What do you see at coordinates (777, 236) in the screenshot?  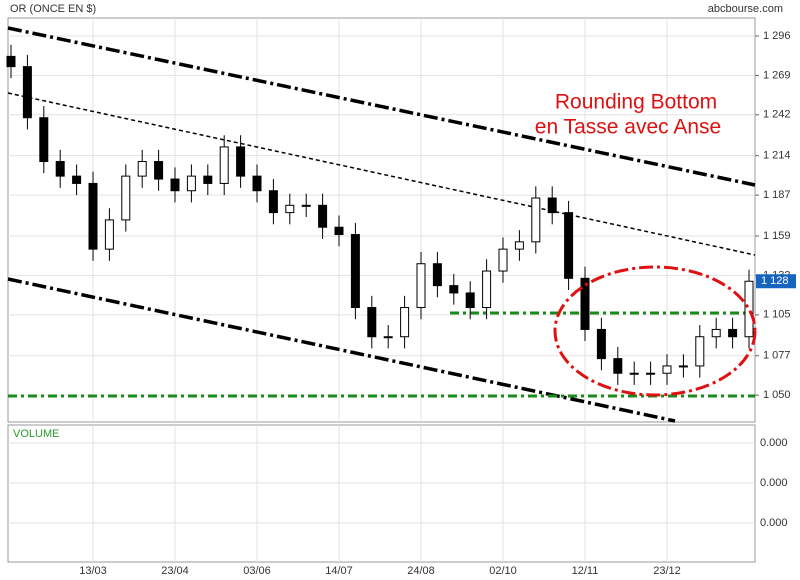 I see `y-tick-label: 1 159` at bounding box center [777, 236].